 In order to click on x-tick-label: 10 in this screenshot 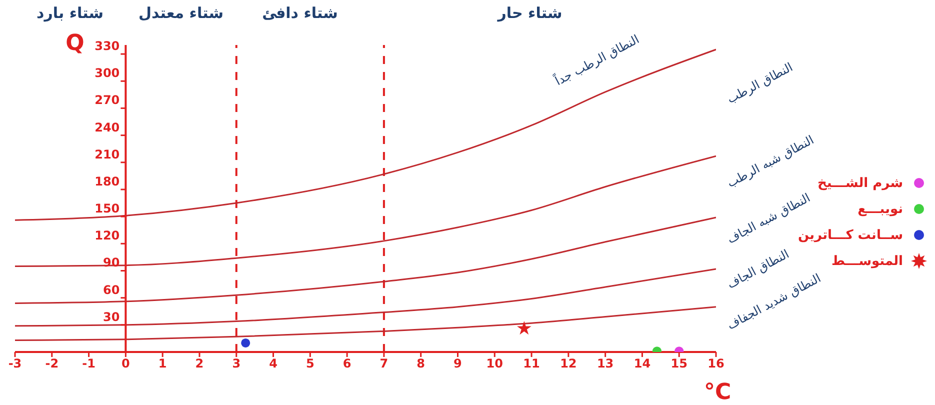, I will do `click(494, 363)`.